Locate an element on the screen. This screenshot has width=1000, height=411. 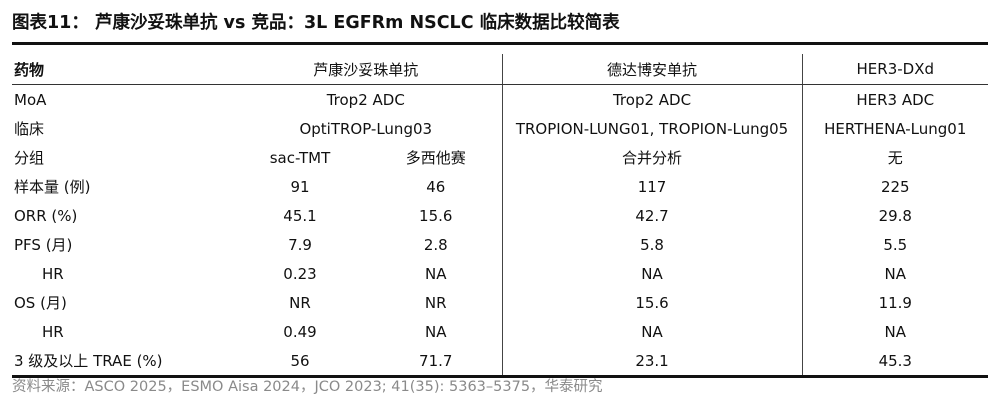
table-row: OS (月) NR NR 15.6 11.9 is located at coordinates (500, 302).